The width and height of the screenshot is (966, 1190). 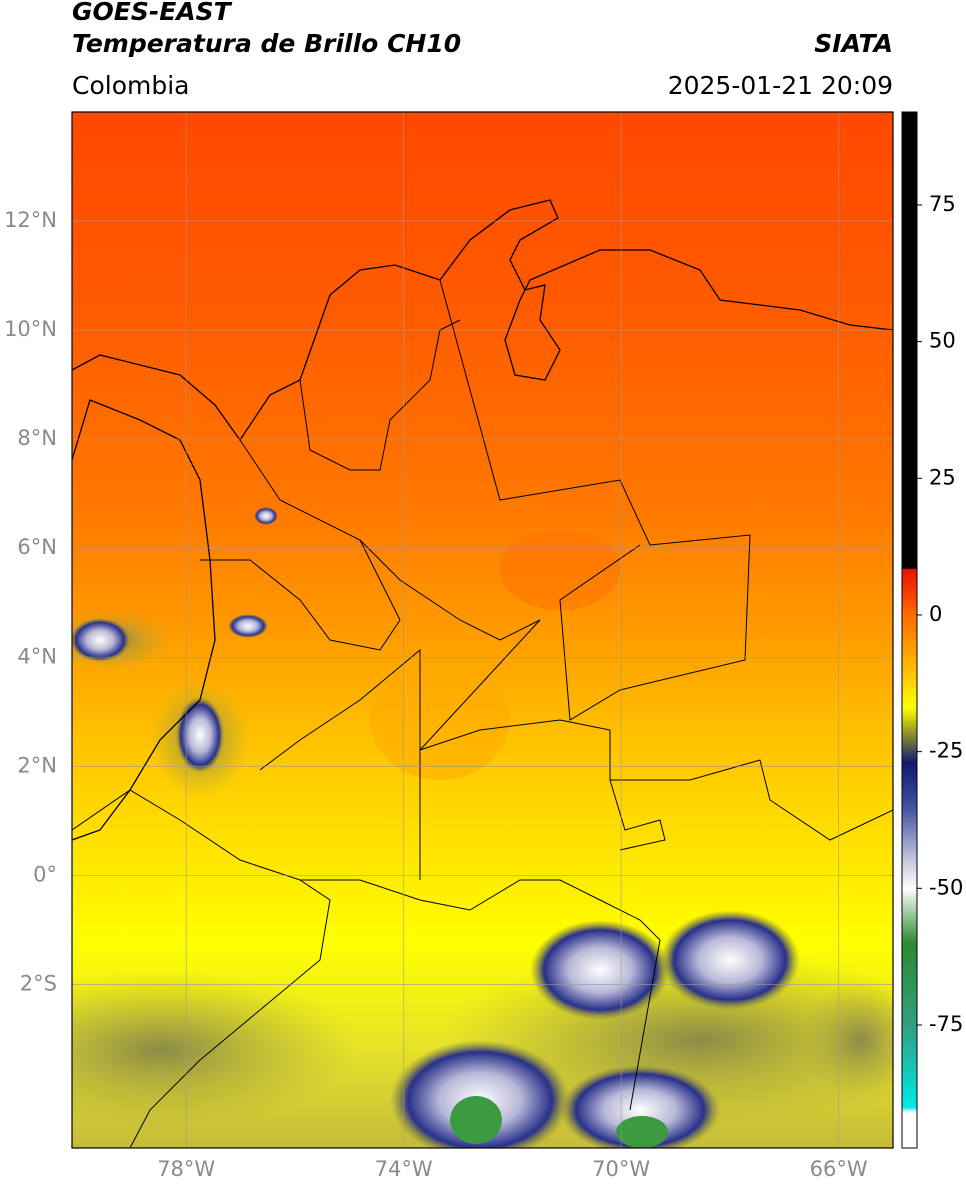 What do you see at coordinates (37, 438) in the screenshot?
I see `y-tick-label: 8°N` at bounding box center [37, 438].